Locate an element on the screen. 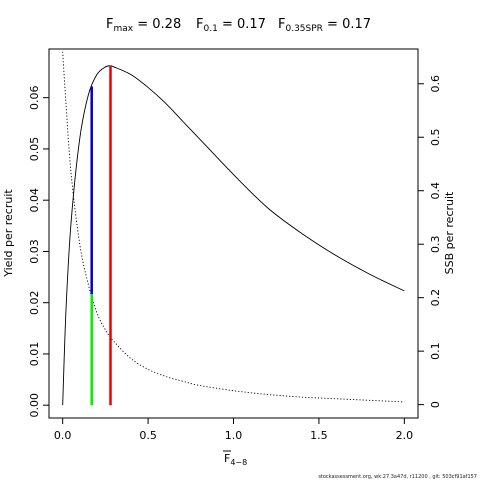  y-tick-label: 0.01 is located at coordinates (34, 354).